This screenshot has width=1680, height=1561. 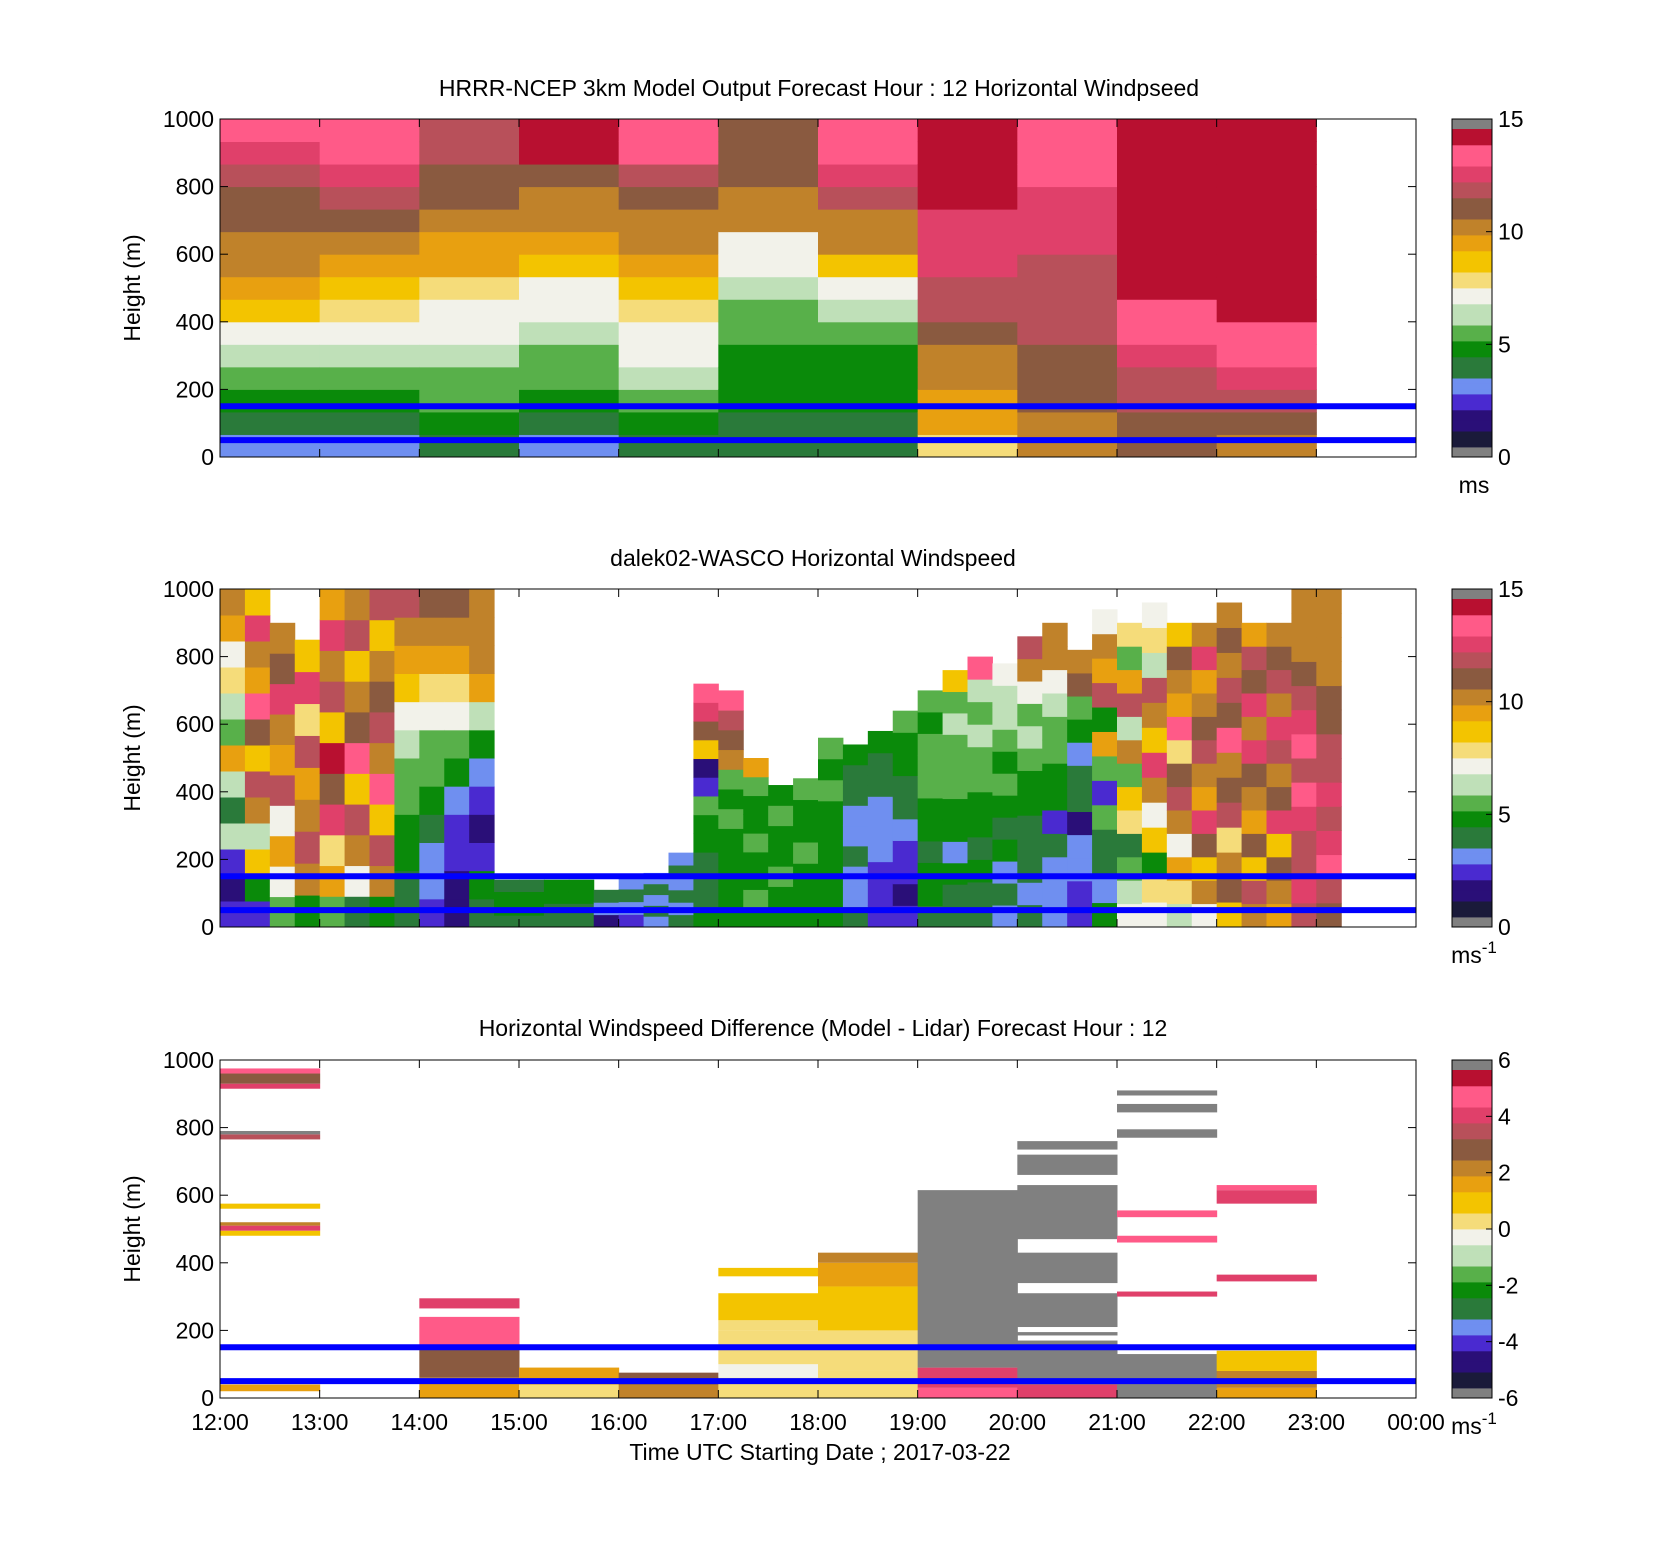 I want to click on panel-lidar-title: dalek02-WASCO Horizontal Windspeed, so click(x=813, y=558).